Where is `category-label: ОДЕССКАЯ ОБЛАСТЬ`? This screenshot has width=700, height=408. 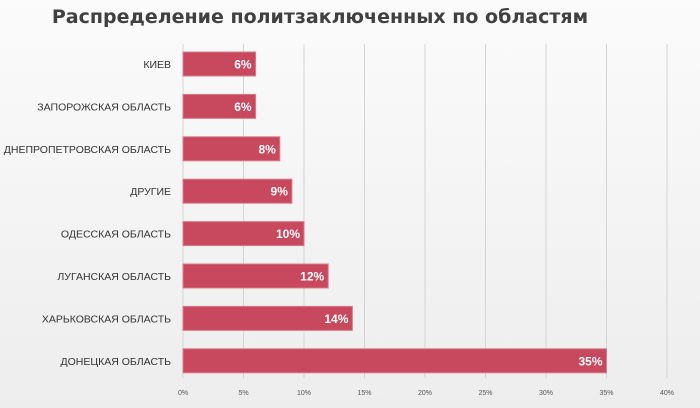
category-label: ОДЕССКАЯ ОБЛАСТЬ is located at coordinates (116, 235).